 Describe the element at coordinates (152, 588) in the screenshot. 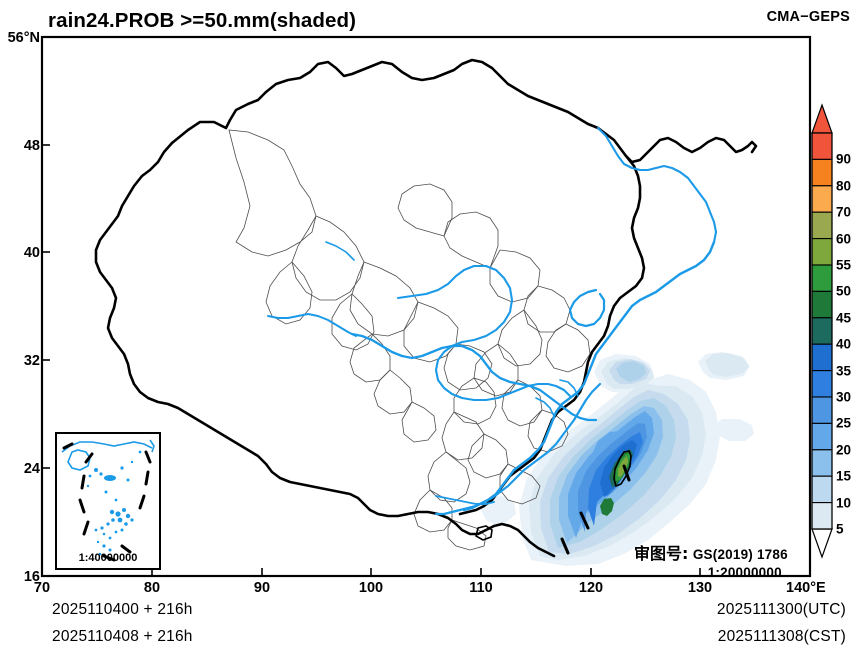

I see `x-tick-1: 80` at that location.